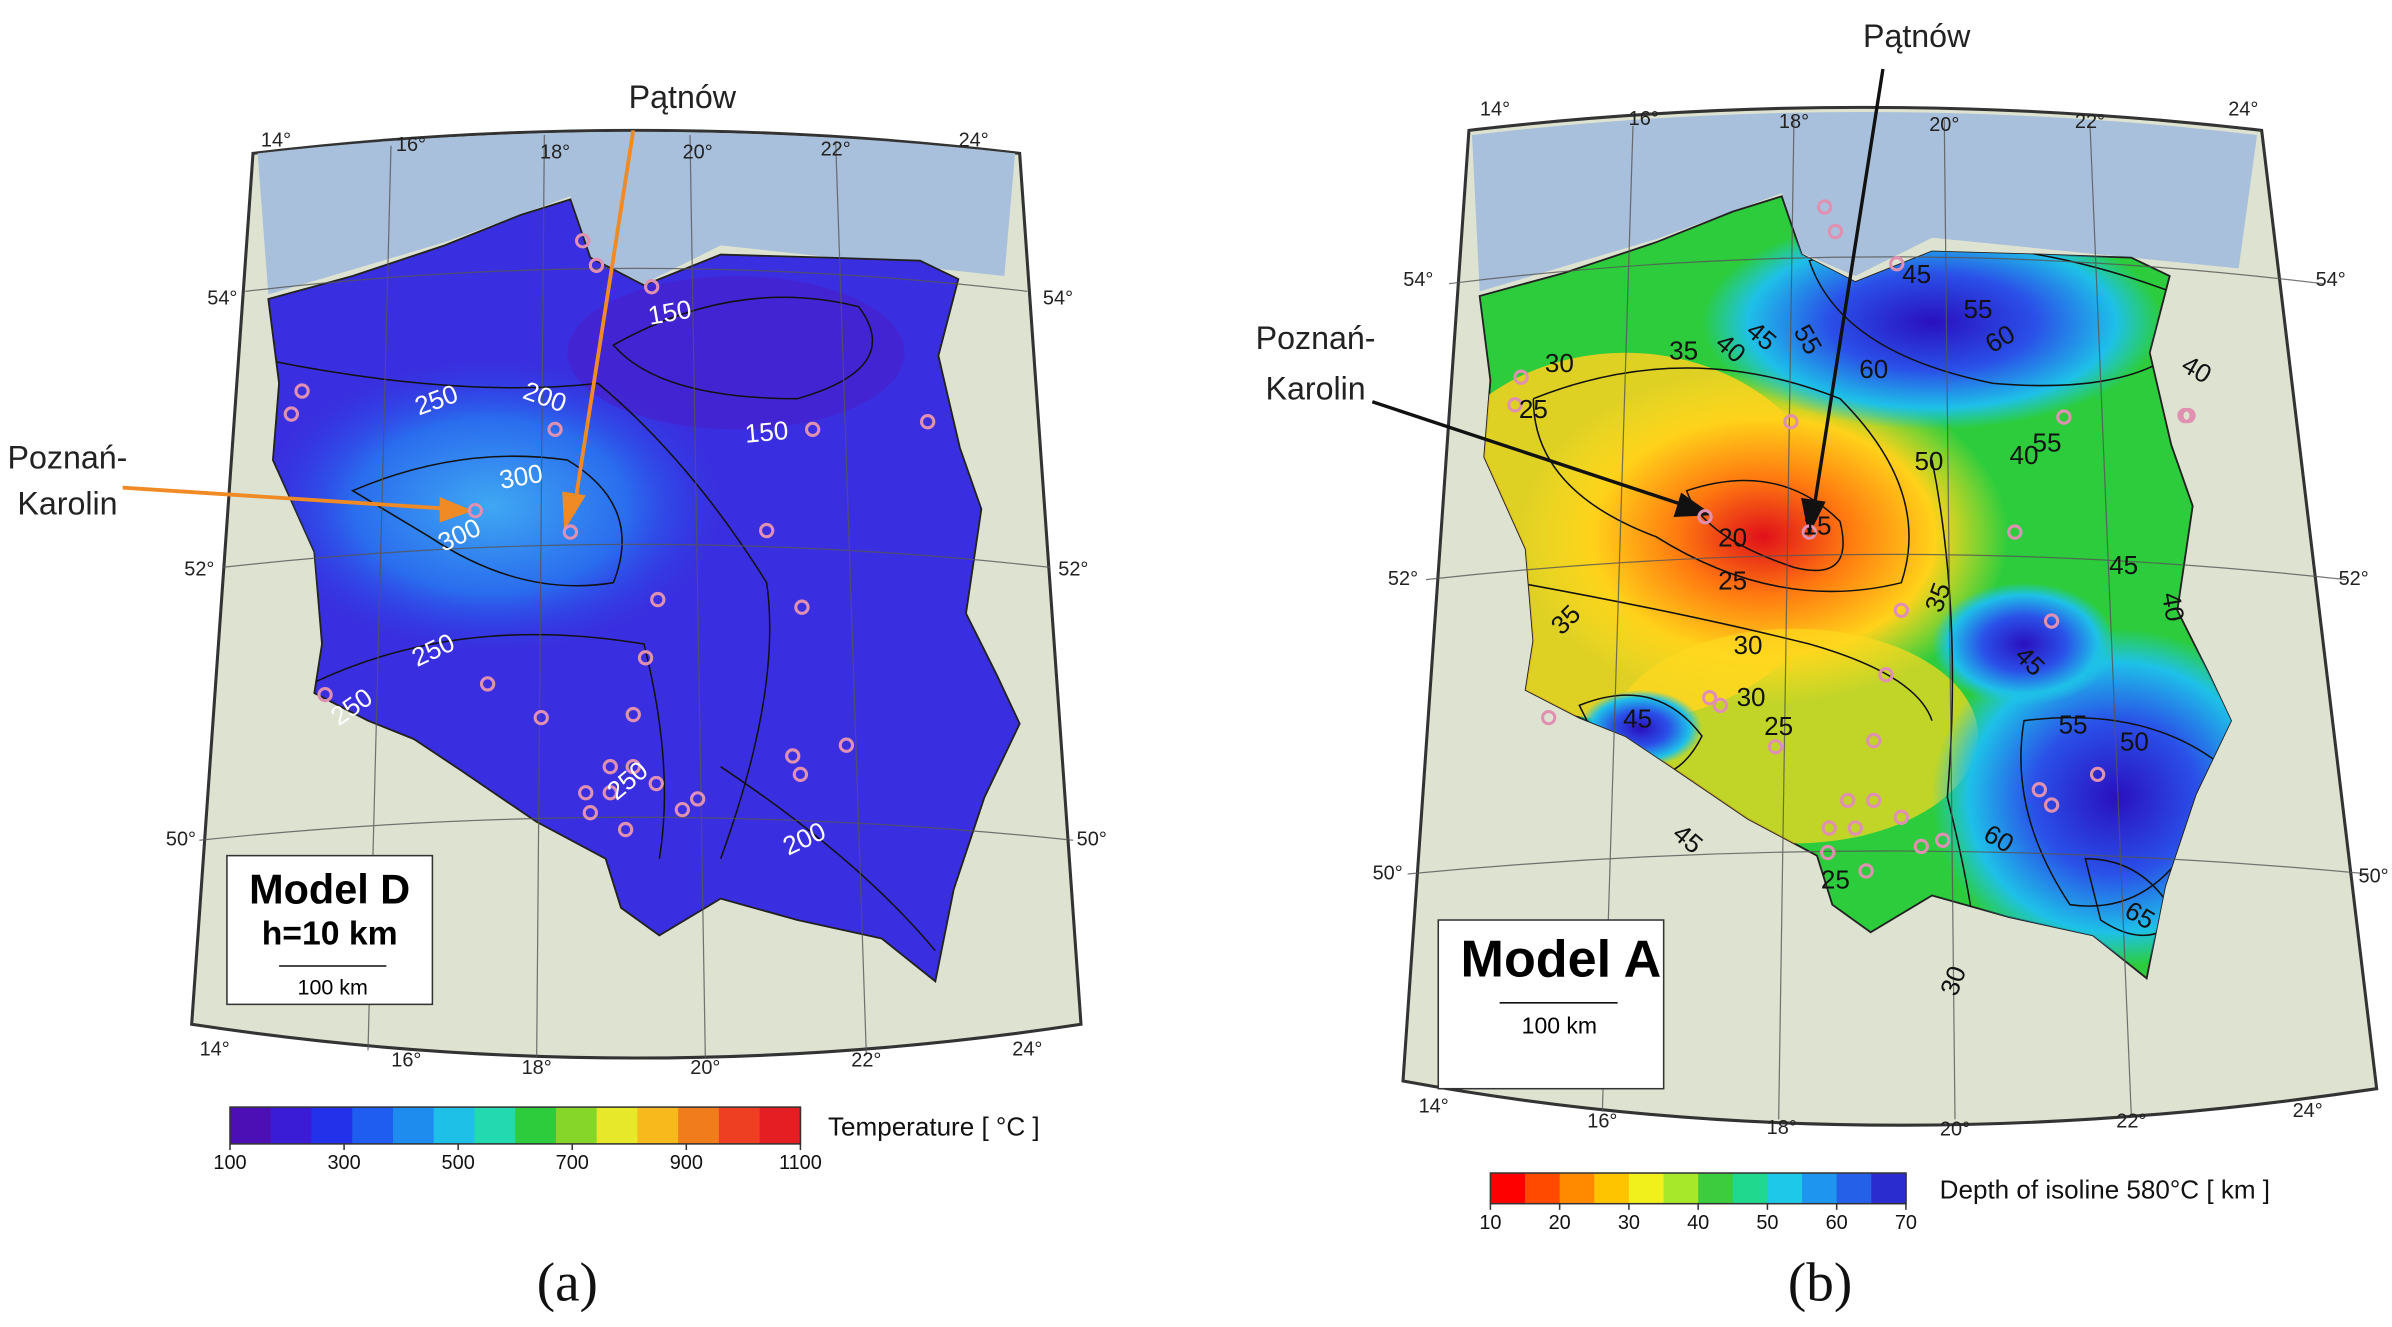  I want to click on contour-label: 20, so click(1732, 538).